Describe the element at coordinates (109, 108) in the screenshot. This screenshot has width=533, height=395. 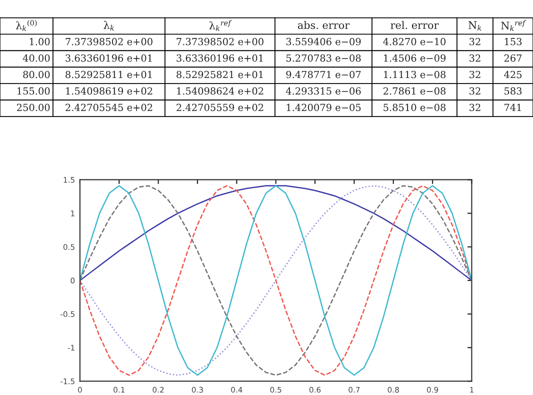
I see `text: 2.42705545 e+02` at that location.